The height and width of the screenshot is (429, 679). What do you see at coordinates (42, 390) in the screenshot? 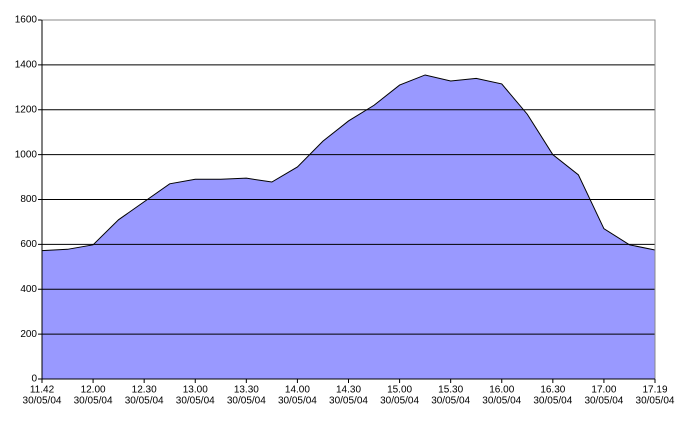
I see `x-tick-label: 11.42` at bounding box center [42, 390].